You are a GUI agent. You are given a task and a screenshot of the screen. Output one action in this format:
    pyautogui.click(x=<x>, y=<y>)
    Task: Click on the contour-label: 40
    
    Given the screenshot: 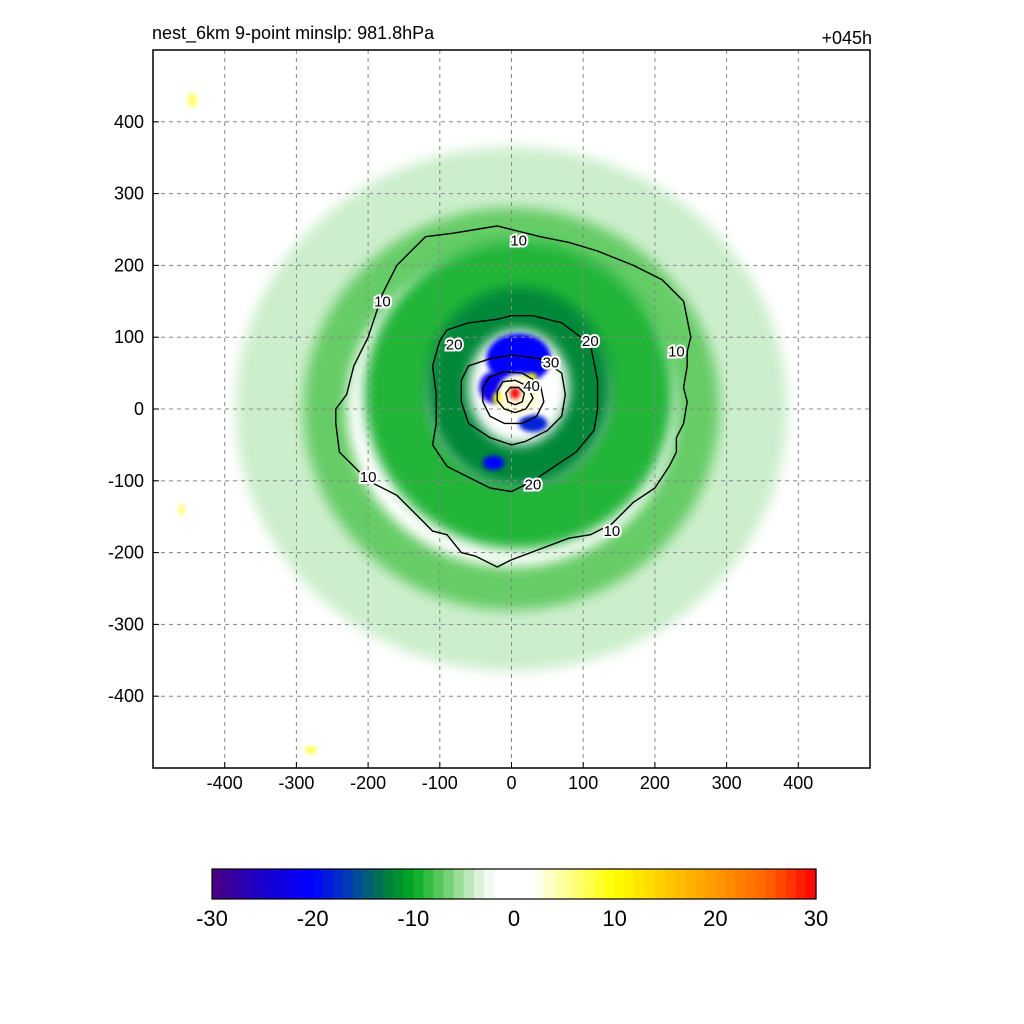 What is the action you would take?
    pyautogui.click(x=531, y=386)
    